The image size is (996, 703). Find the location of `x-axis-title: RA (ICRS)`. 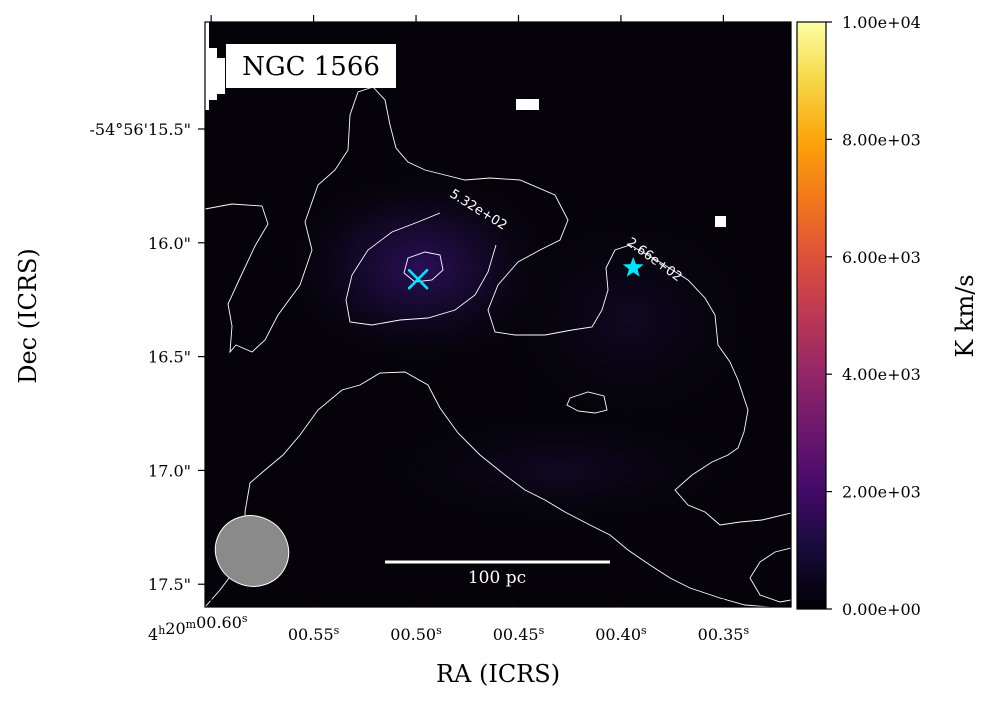

x-axis-title: RA (ICRS) is located at coordinates (498, 674).